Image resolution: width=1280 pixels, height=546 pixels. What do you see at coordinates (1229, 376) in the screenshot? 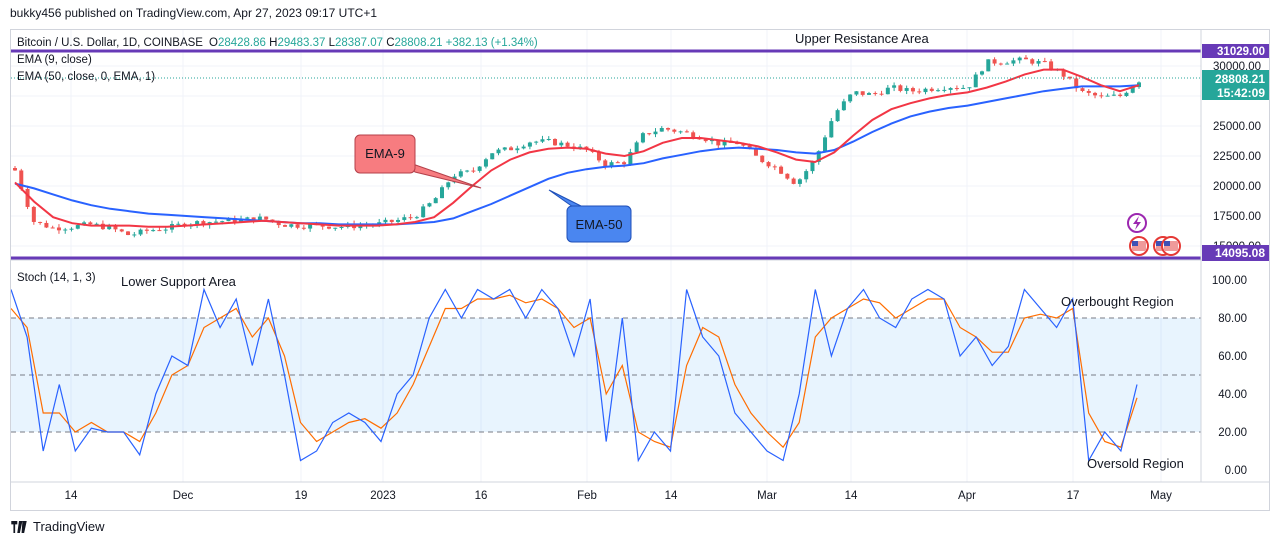
I see `stoch-axis: 100.00 80.00 60.00 40.00 20.00 0.00` at bounding box center [1229, 376].